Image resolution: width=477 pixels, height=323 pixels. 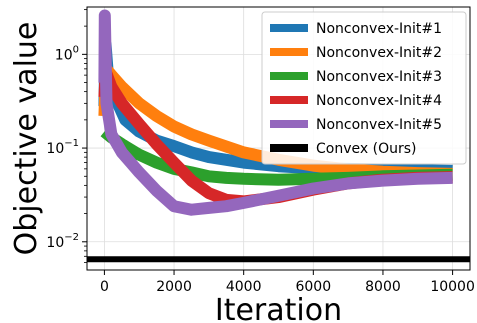 I want to click on x-tick-label: 2000, so click(x=174, y=287).